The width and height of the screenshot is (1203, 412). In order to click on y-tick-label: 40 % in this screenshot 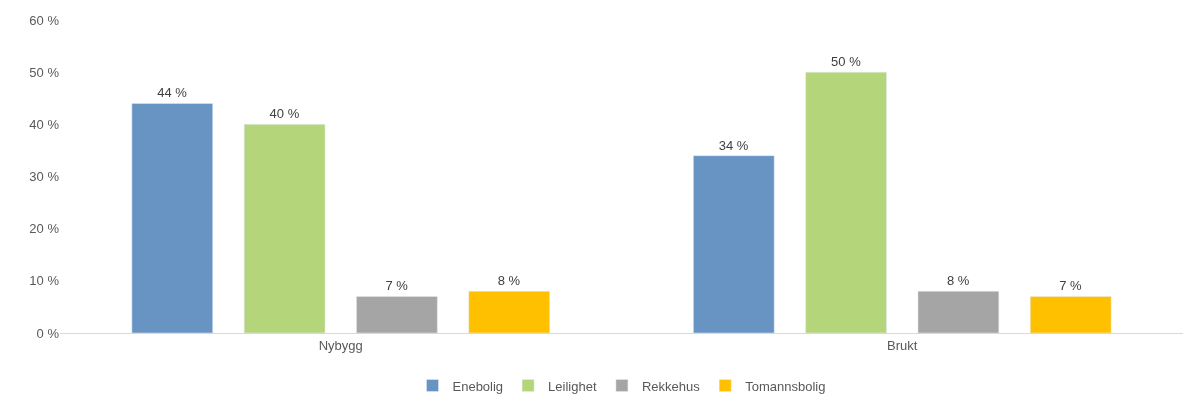, I will do `click(44, 124)`.